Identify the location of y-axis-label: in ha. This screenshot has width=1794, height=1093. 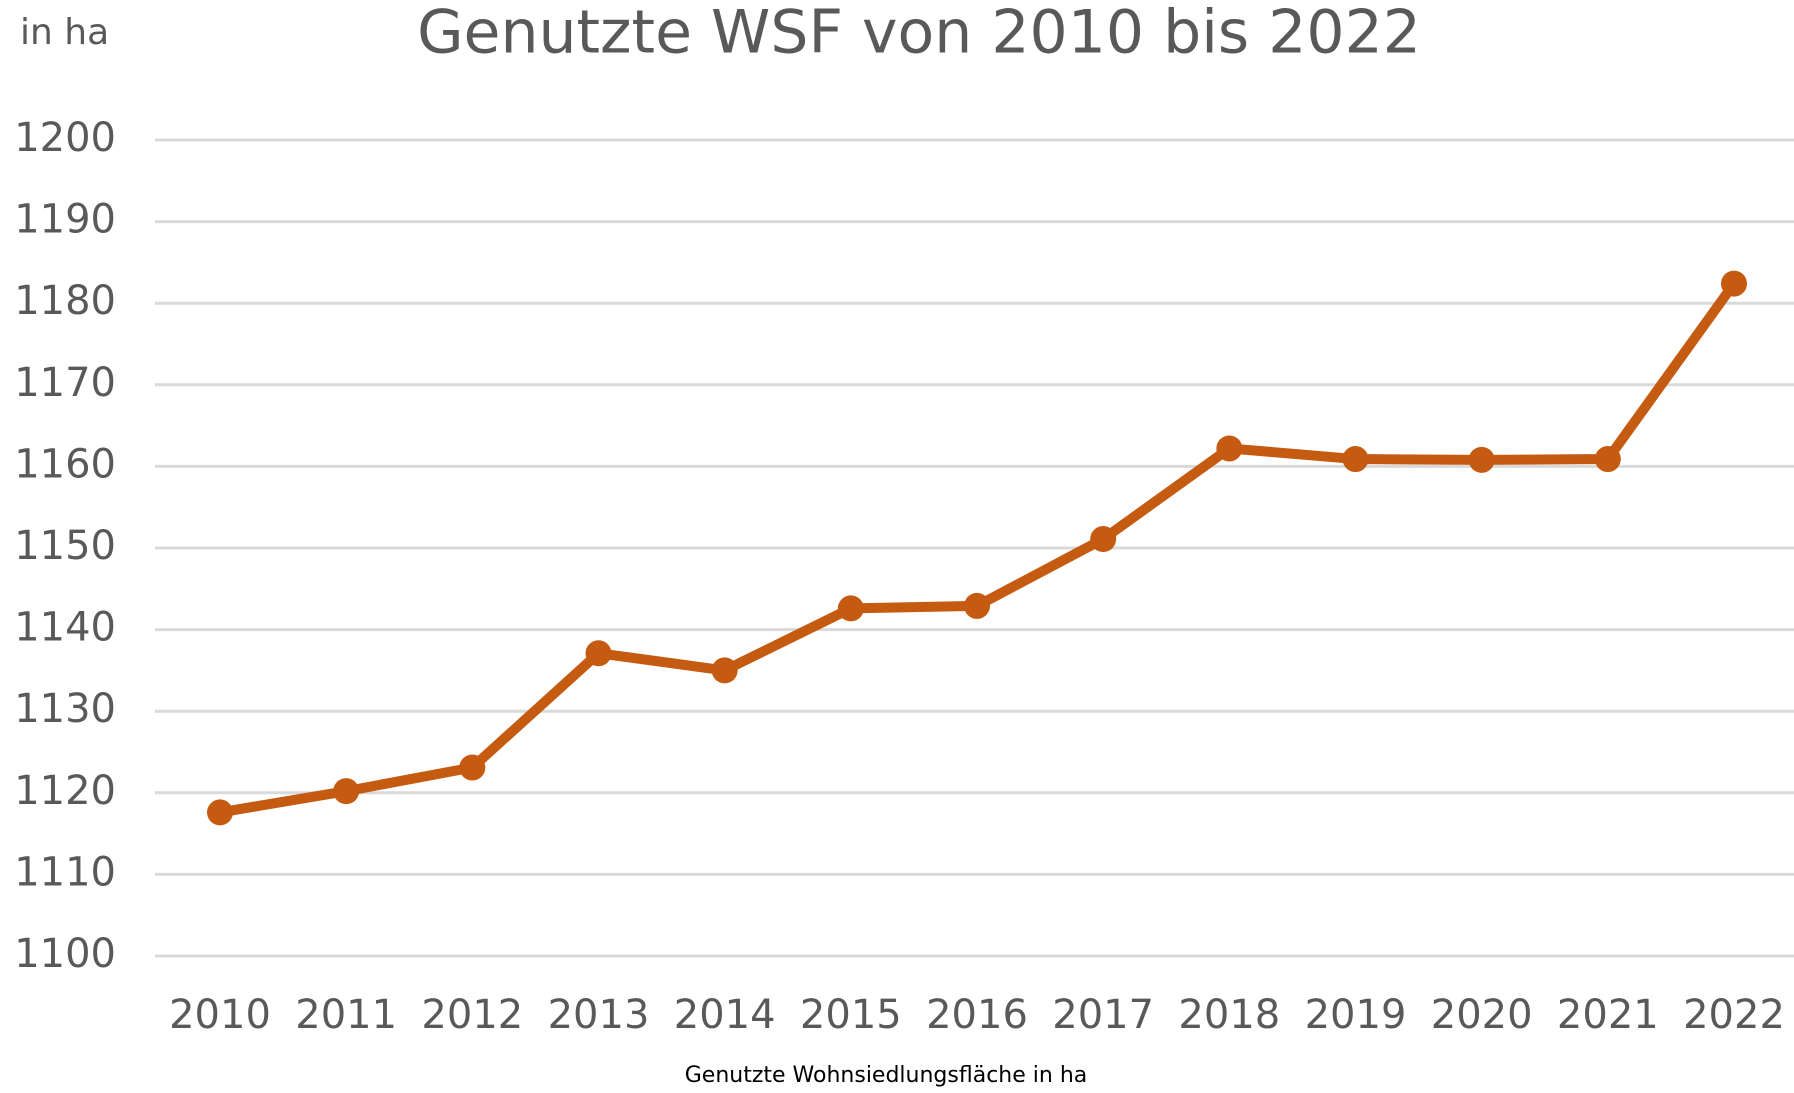
(64, 32).